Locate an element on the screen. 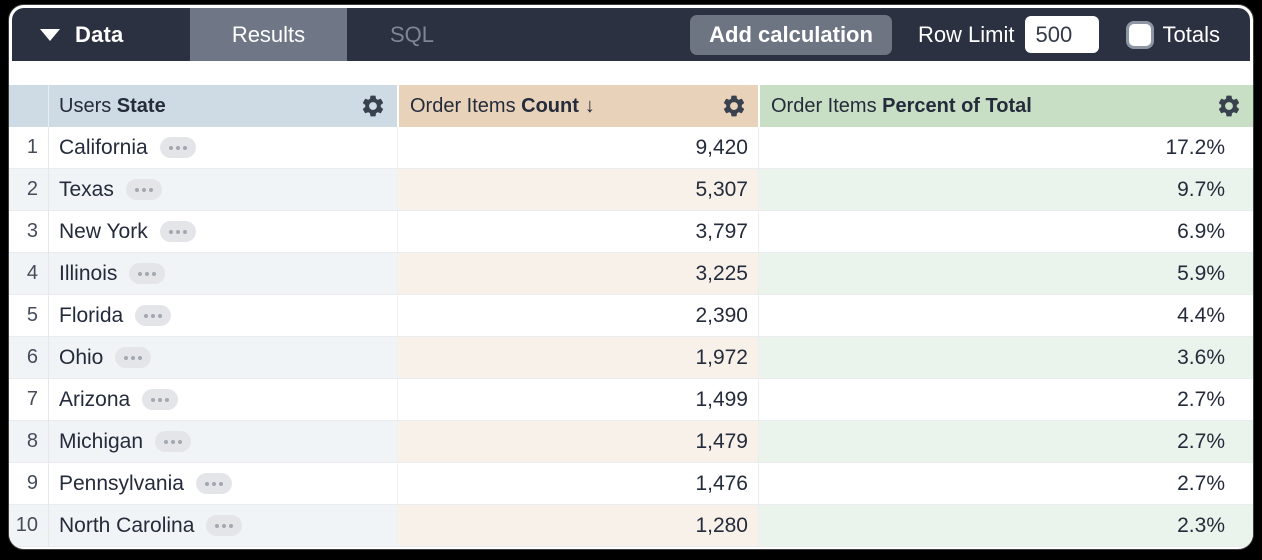 This screenshot has width=1262, height=560. cell-users-state: California is located at coordinates (223, 148).